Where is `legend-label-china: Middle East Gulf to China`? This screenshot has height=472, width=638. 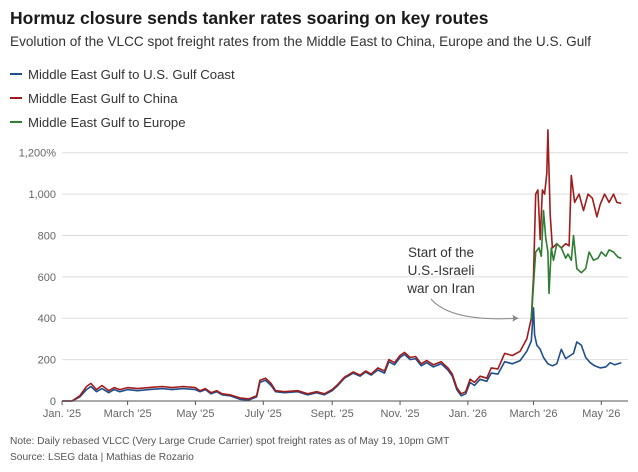 legend-label-china: Middle East Gulf to China is located at coordinates (103, 98).